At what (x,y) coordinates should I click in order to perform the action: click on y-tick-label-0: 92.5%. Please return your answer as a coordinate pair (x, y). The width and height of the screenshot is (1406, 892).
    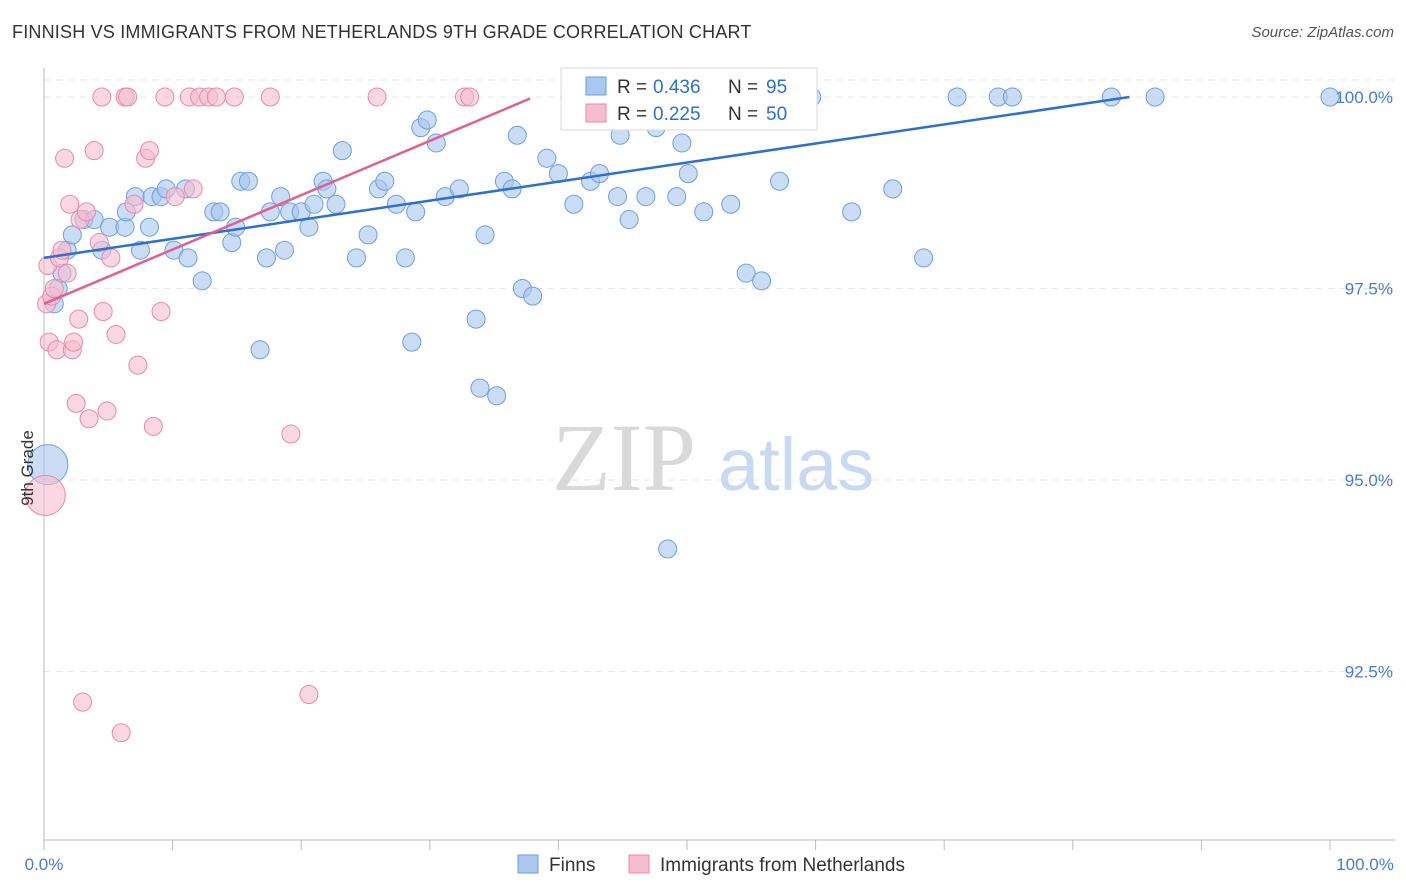
    Looking at the image, I should click on (1369, 672).